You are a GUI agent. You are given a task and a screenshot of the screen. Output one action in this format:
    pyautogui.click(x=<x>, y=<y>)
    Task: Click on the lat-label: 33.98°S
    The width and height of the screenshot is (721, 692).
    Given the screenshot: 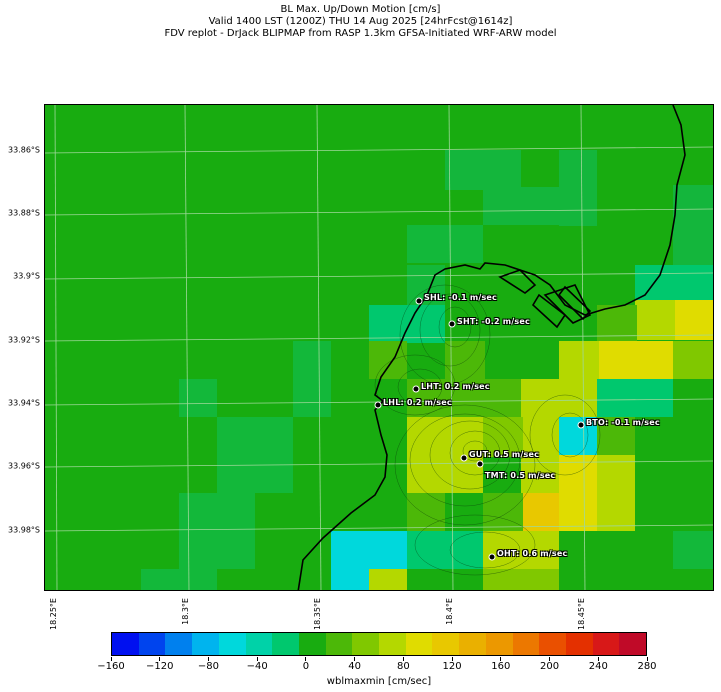 What is the action you would take?
    pyautogui.click(x=24, y=530)
    